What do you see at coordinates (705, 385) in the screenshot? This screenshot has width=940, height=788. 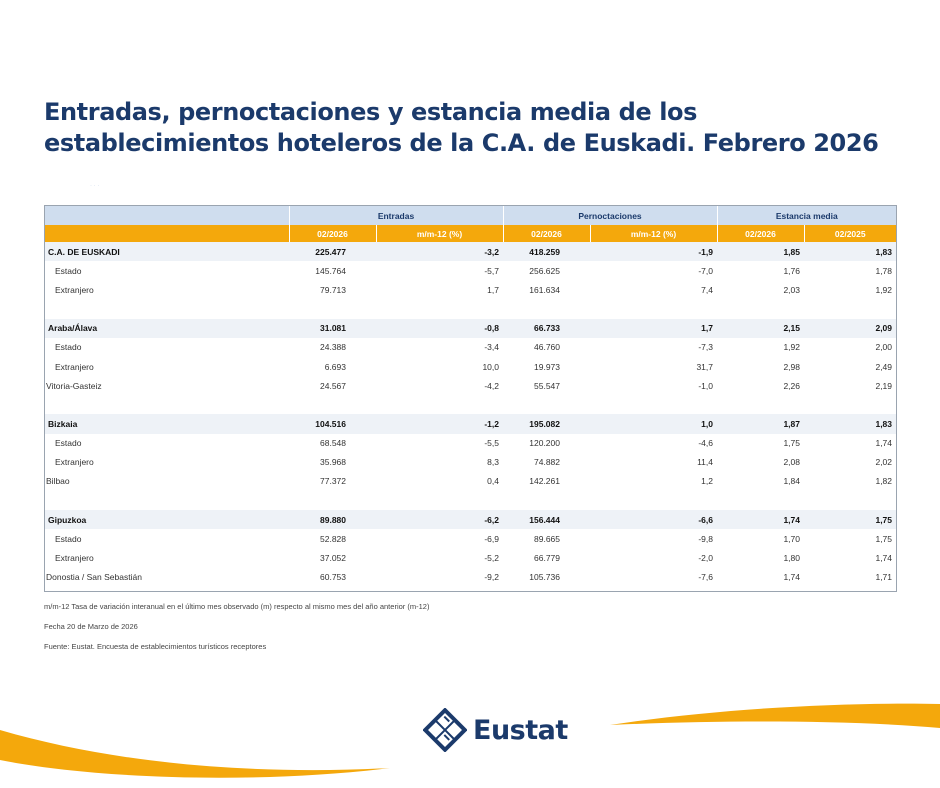 I see `table-cell: -1,0` at bounding box center [705, 385].